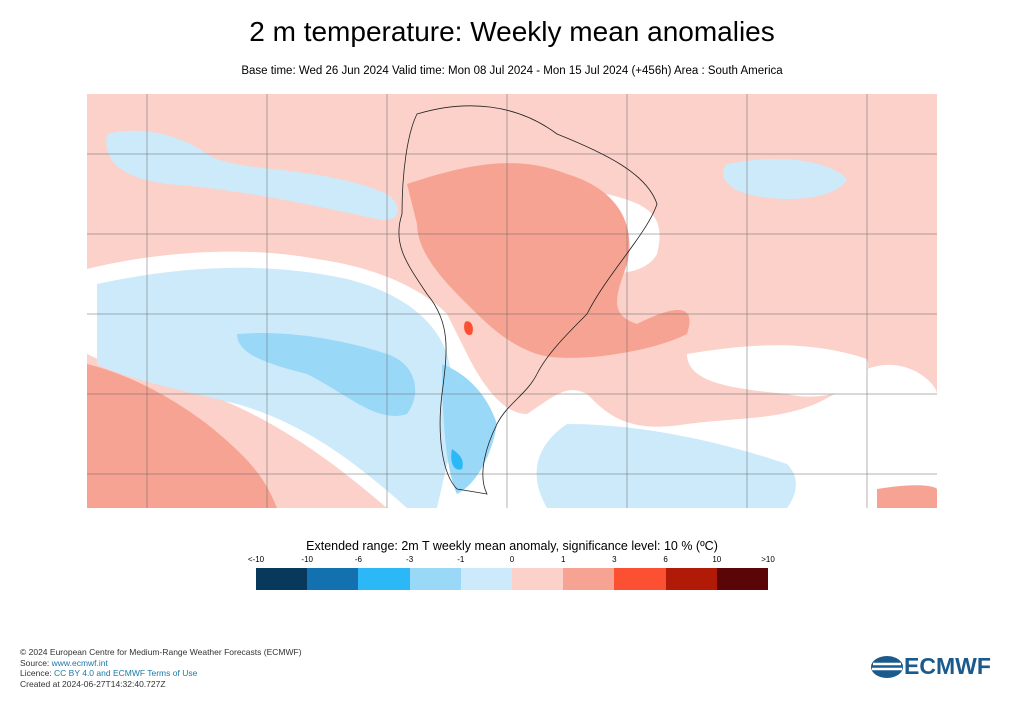  What do you see at coordinates (665, 559) in the screenshot?
I see `tick-label: 6` at bounding box center [665, 559].